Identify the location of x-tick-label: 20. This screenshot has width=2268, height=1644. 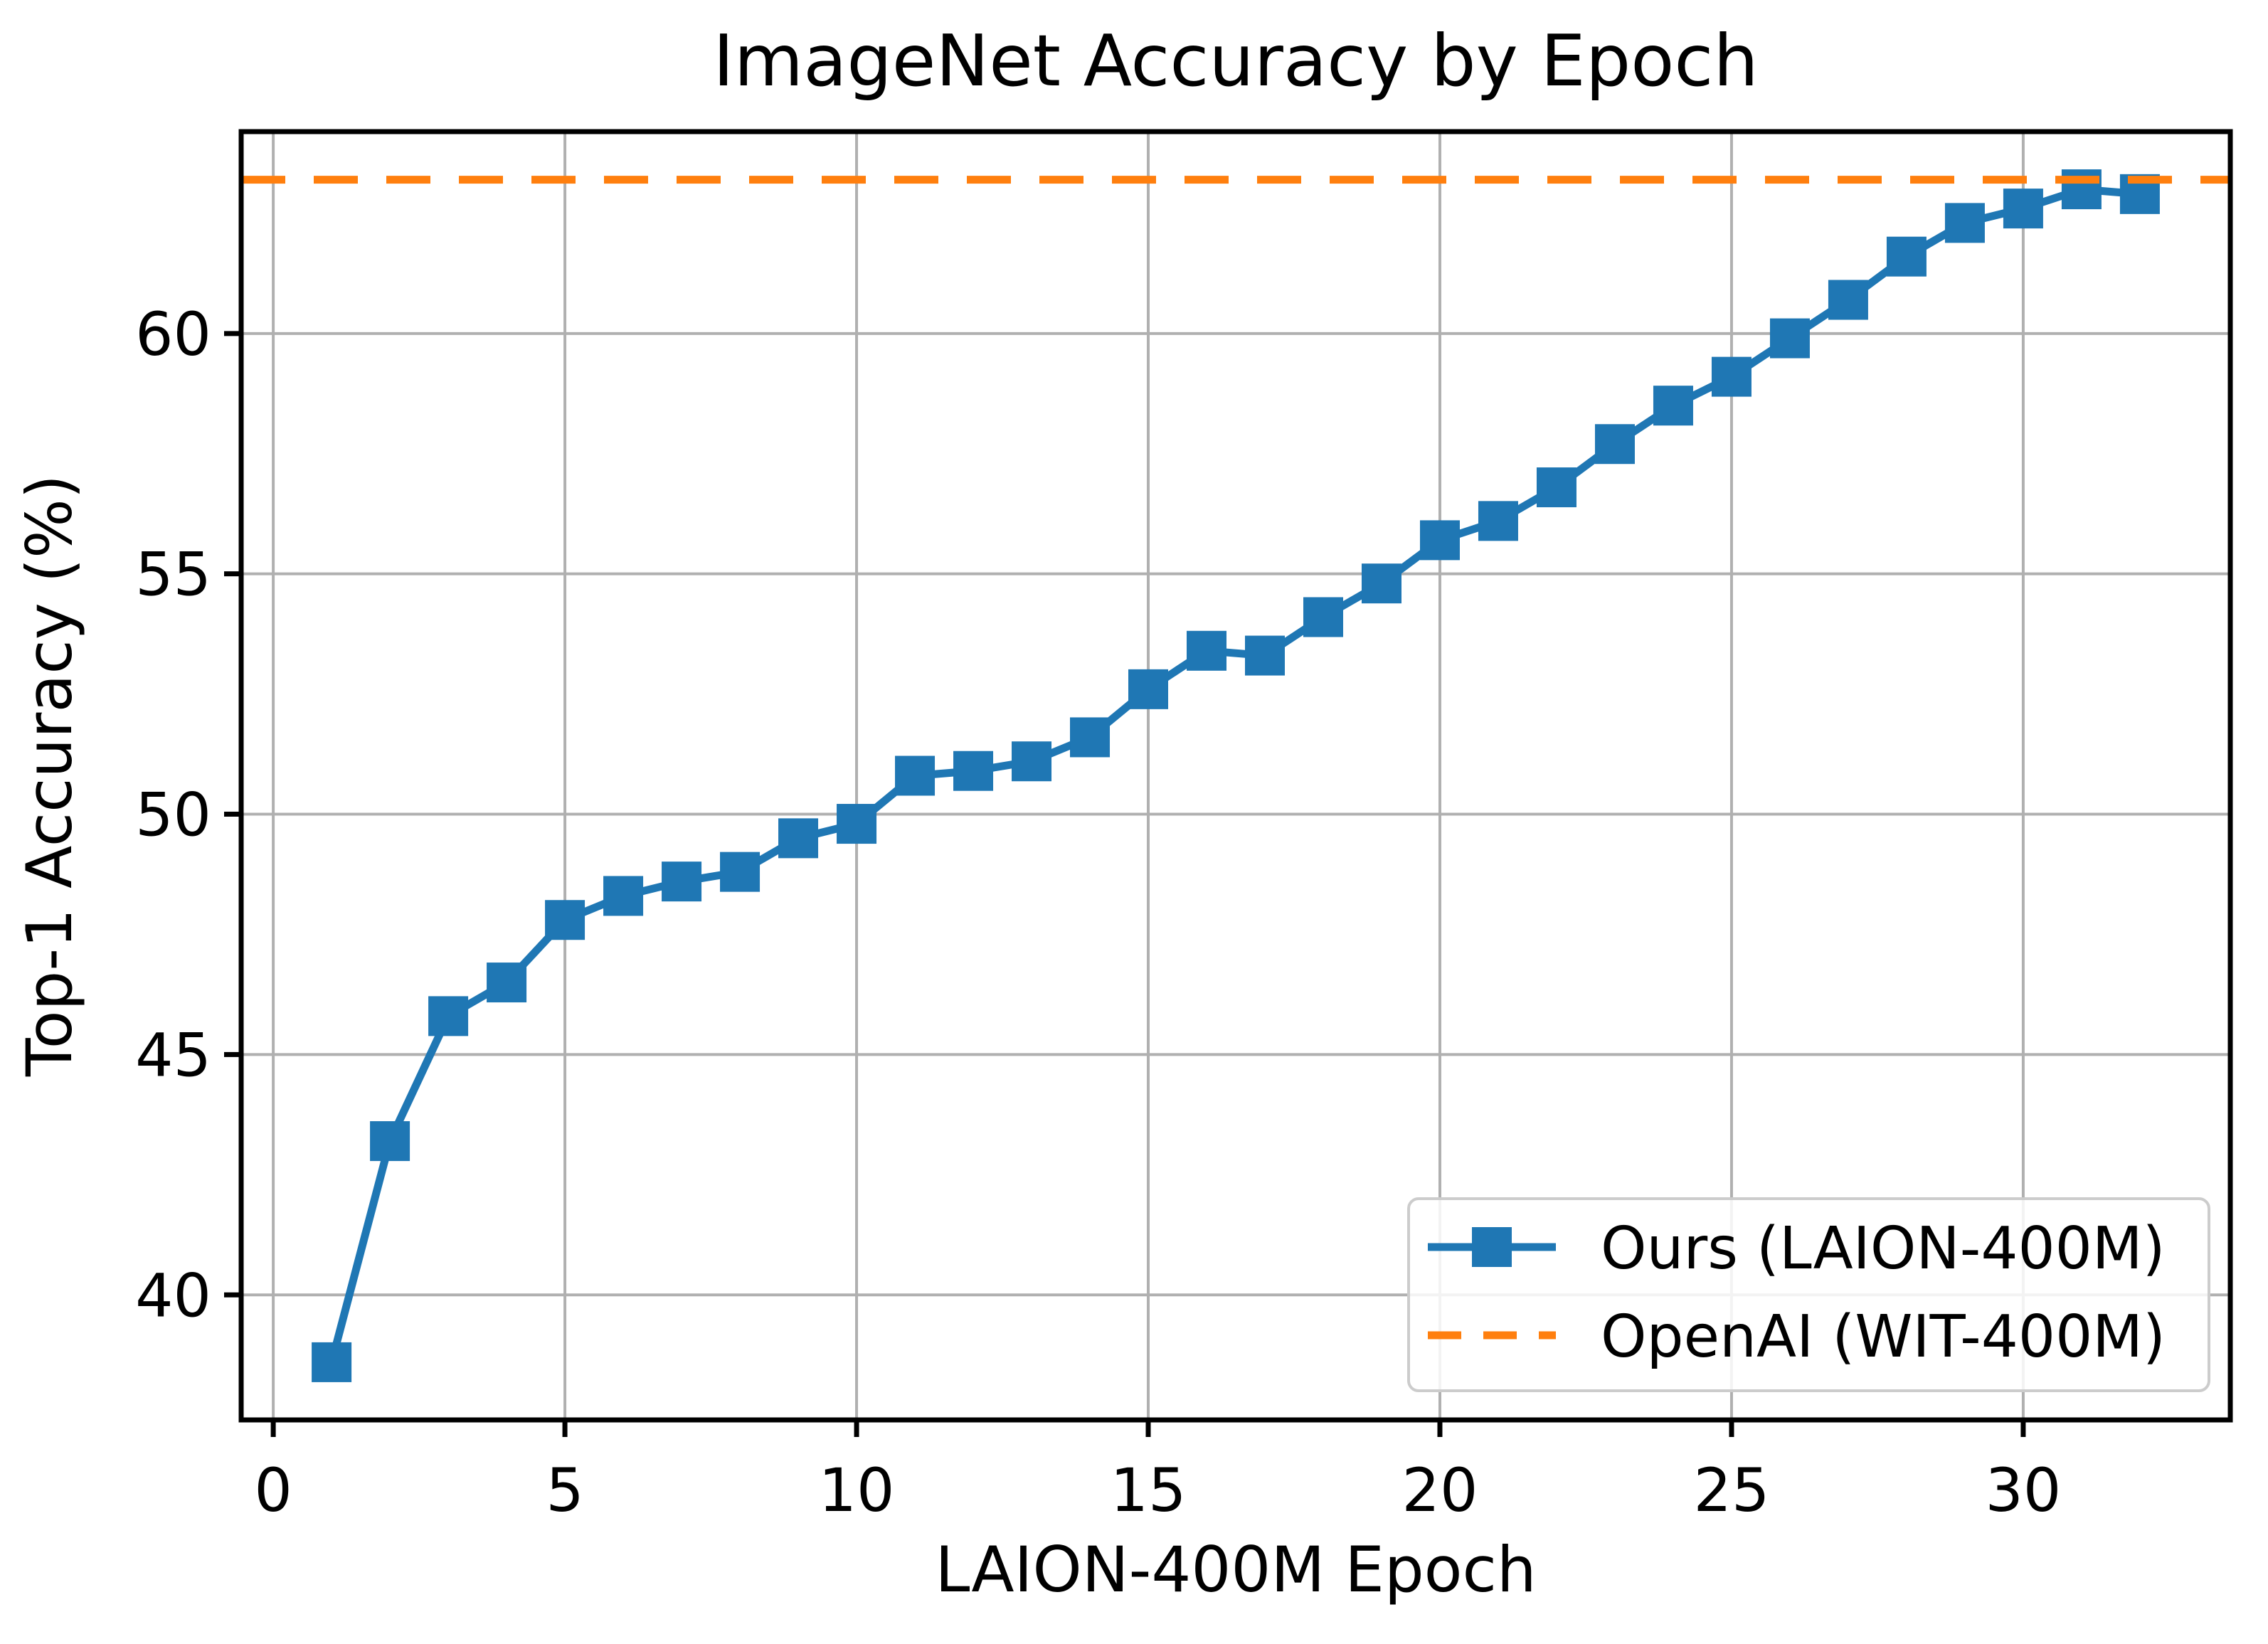
(1440, 1490).